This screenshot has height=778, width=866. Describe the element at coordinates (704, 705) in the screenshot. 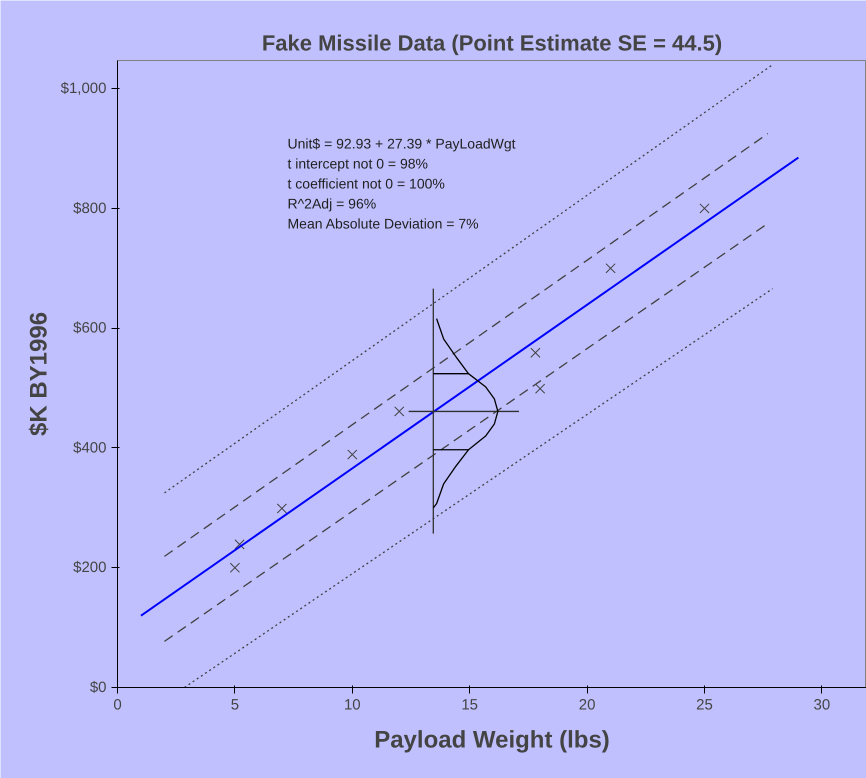

I see `x-tick-label: 25` at that location.